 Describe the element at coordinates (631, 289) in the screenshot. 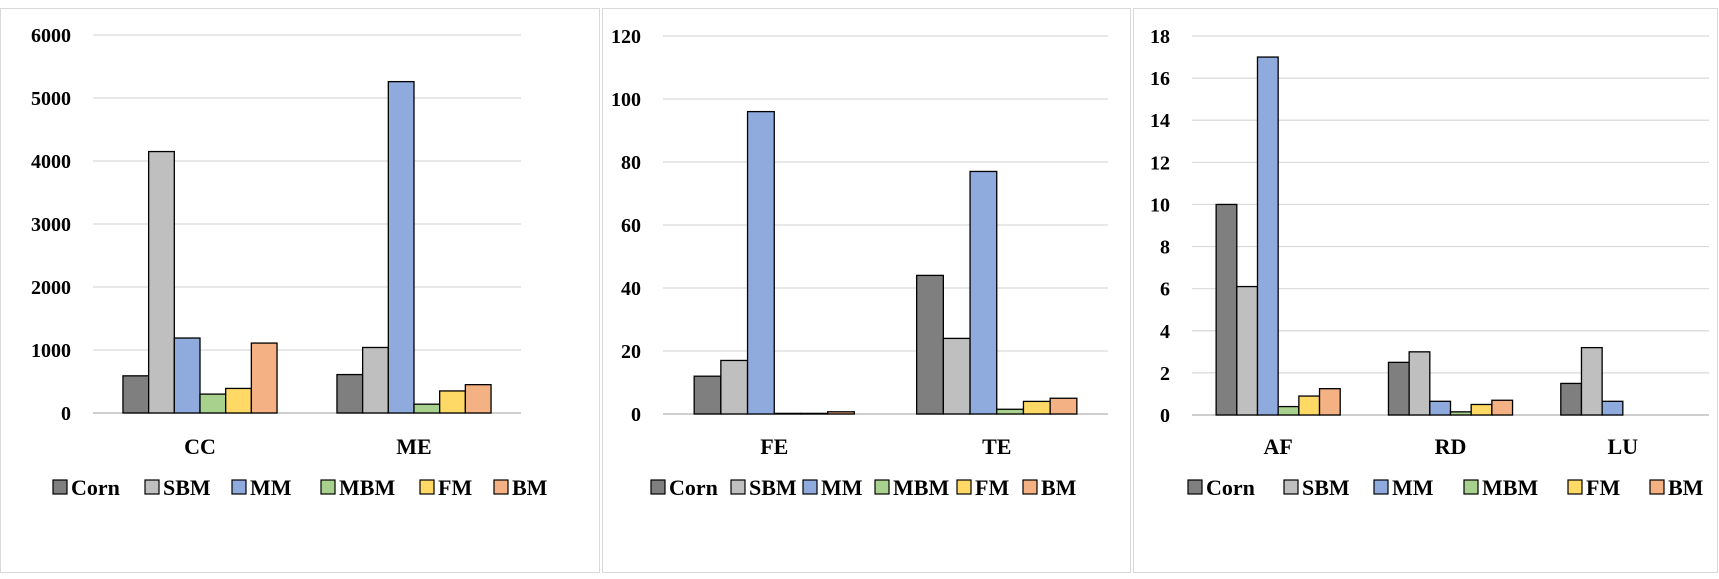

I see `y-tick-label: 40` at that location.